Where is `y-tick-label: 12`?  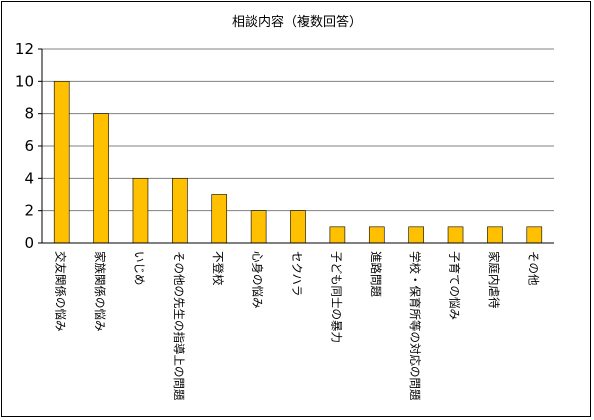 y-tick-label: 12 is located at coordinates (24, 49).